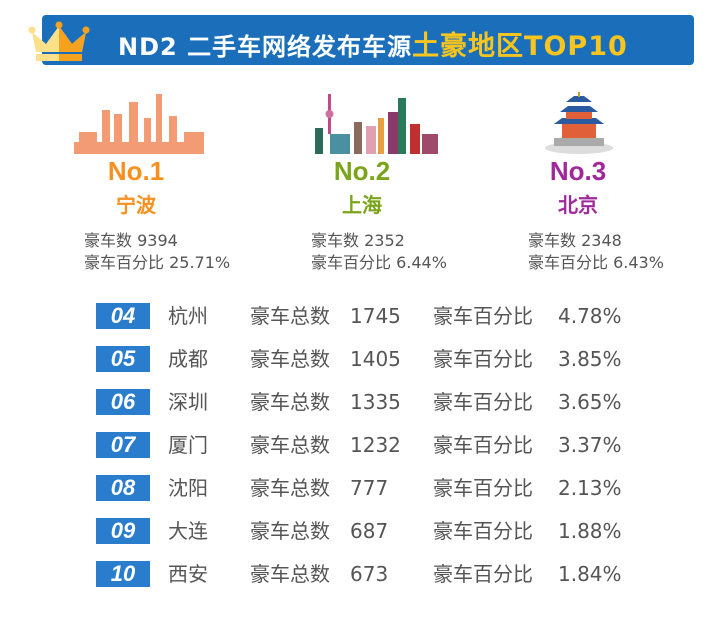 This screenshot has height=624, width=720. Describe the element at coordinates (362, 187) in the screenshot. I see `top3-card-2: No.2 上海` at that location.